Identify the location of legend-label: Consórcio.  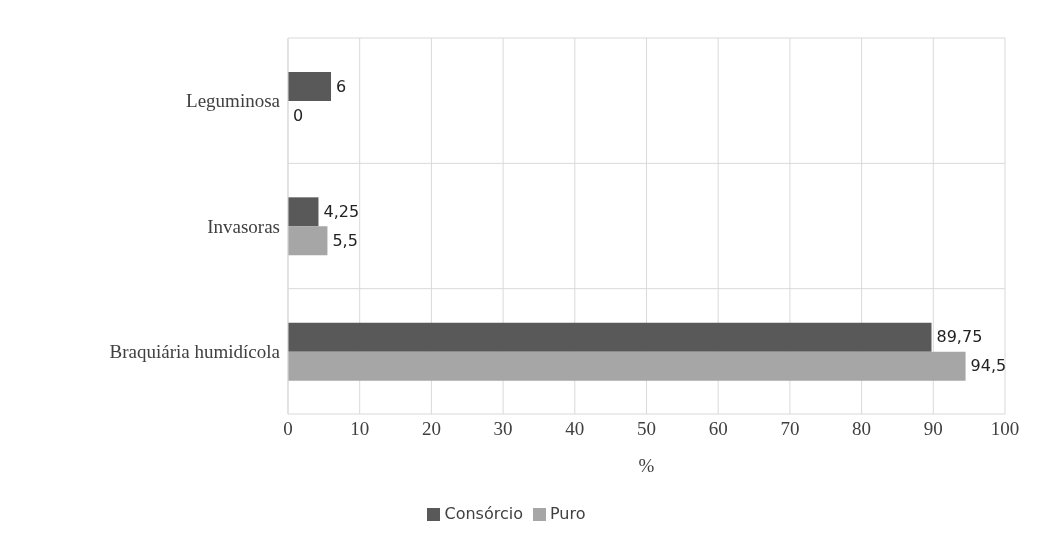
(483, 513).